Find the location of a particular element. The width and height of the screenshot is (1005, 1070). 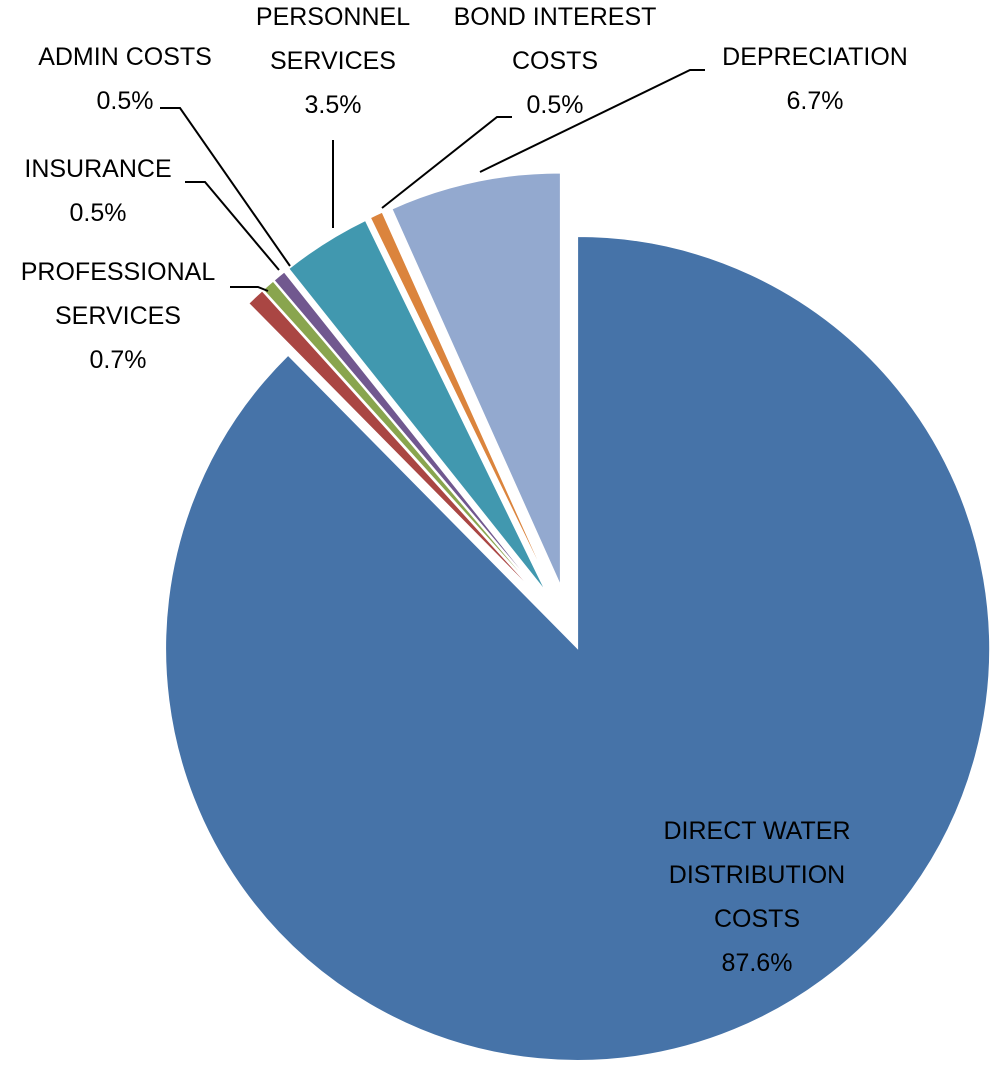

value-label: 87.6% is located at coordinates (757, 963).